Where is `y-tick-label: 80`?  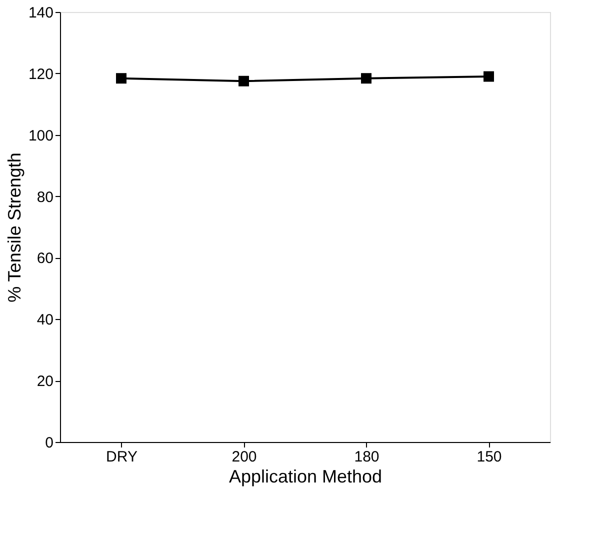 y-tick-label: 80 is located at coordinates (45, 197).